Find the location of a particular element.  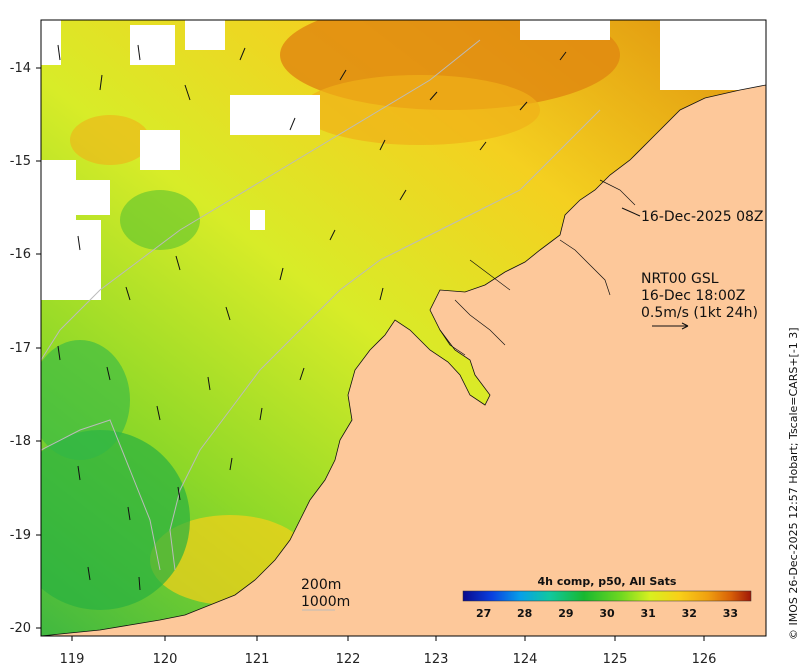

colorbar-title: 4h comp, p50, All Sats is located at coordinates (607, 581).